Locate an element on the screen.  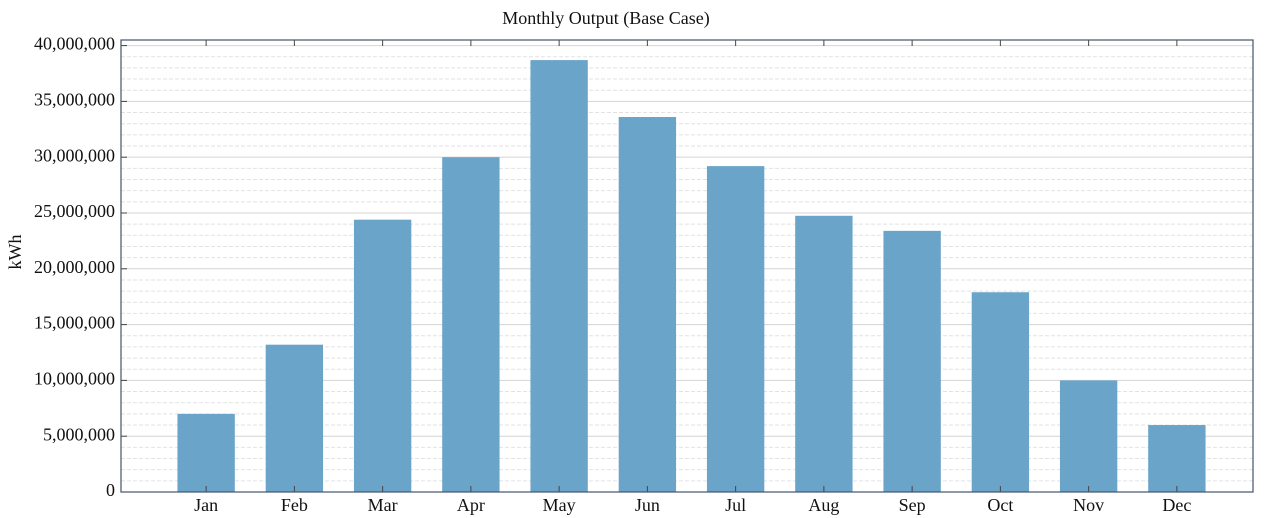
y-tick-label: 5,000,000 is located at coordinates (79, 434).